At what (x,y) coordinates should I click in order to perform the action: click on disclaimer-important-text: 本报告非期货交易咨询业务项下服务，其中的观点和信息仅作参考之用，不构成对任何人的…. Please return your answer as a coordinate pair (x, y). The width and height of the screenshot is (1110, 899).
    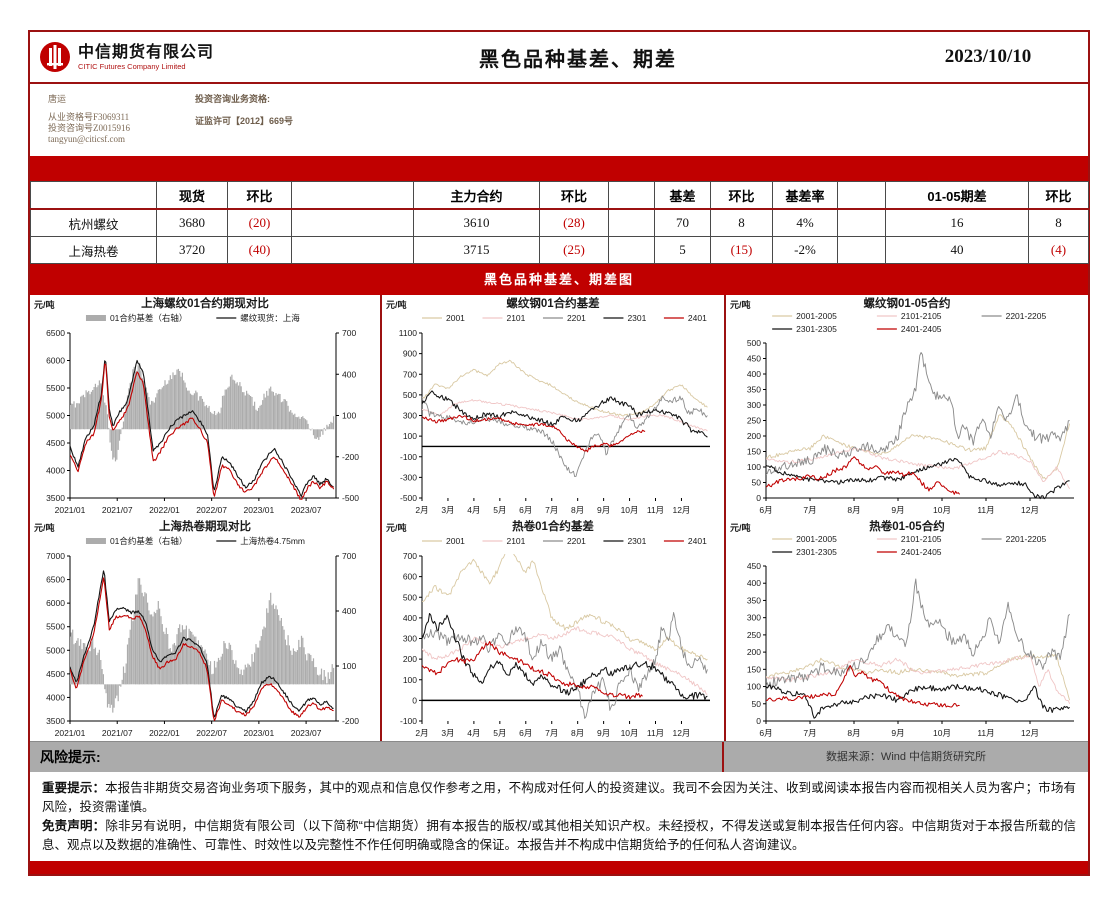
    Looking at the image, I should click on (559, 797).